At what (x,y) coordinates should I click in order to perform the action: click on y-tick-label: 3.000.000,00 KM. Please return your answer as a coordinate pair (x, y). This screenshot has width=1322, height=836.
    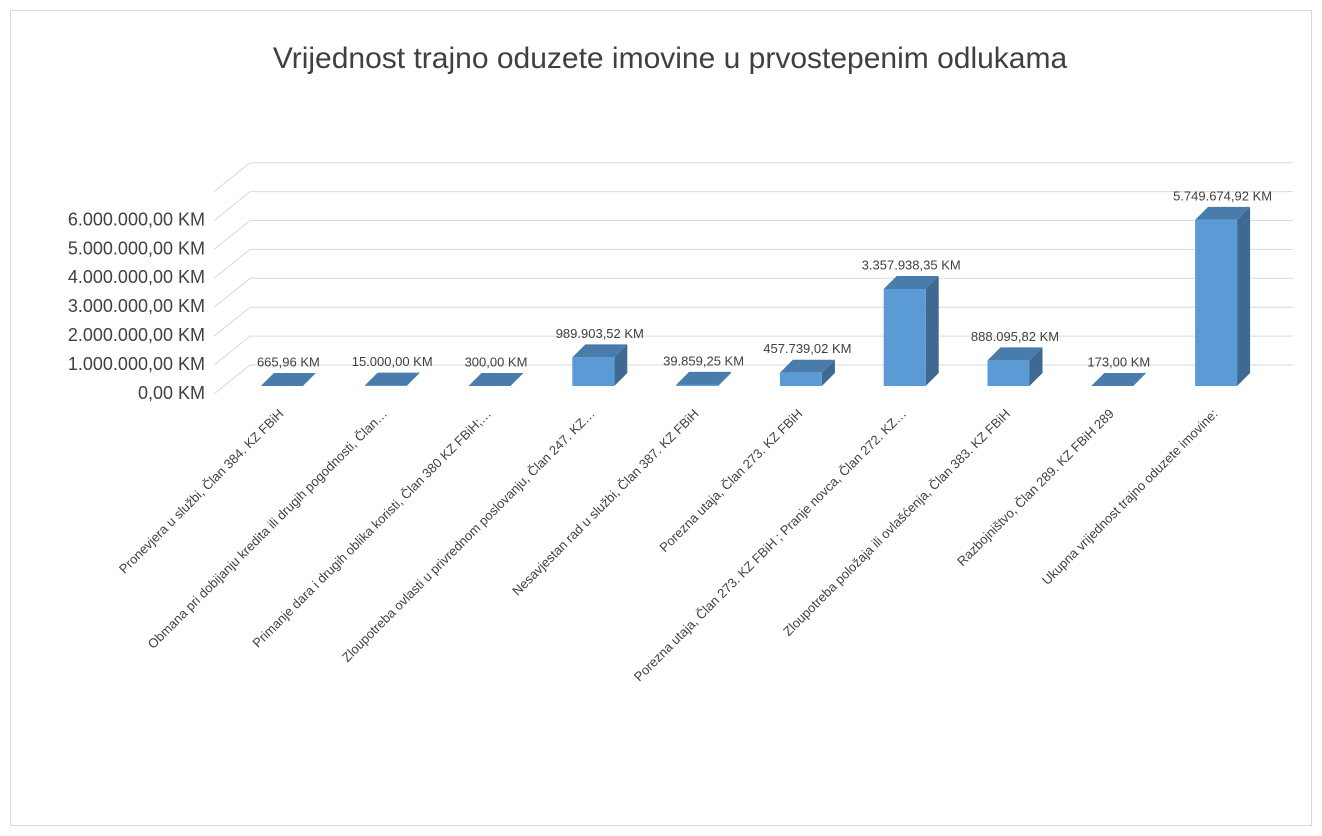
    Looking at the image, I should click on (136, 306).